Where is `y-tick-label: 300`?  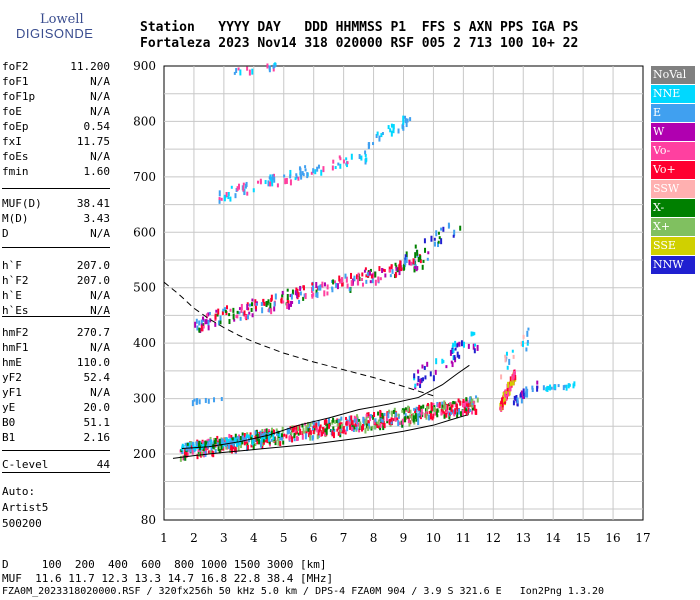
y-tick-label: 300 is located at coordinates (144, 399).